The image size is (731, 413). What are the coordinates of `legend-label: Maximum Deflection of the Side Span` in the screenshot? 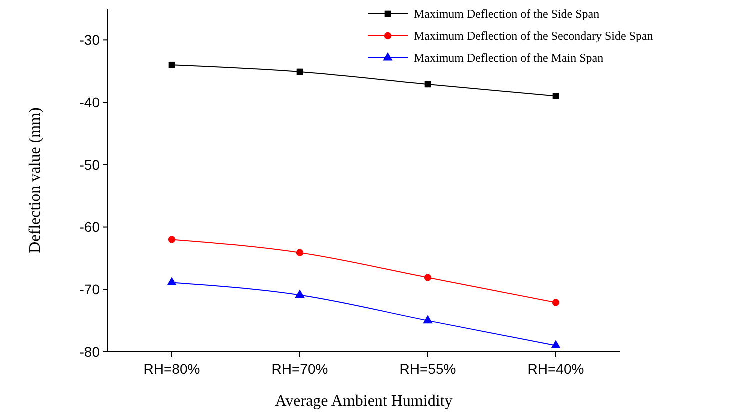 It's located at (507, 14).